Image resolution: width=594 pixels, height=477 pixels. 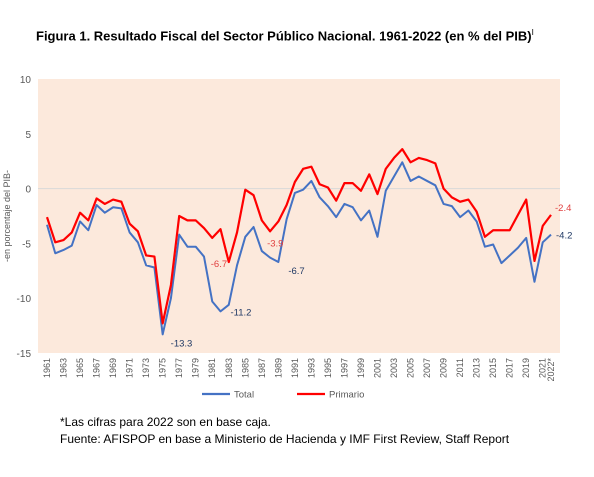 I want to click on y-tick-label: -10, so click(x=24, y=299).